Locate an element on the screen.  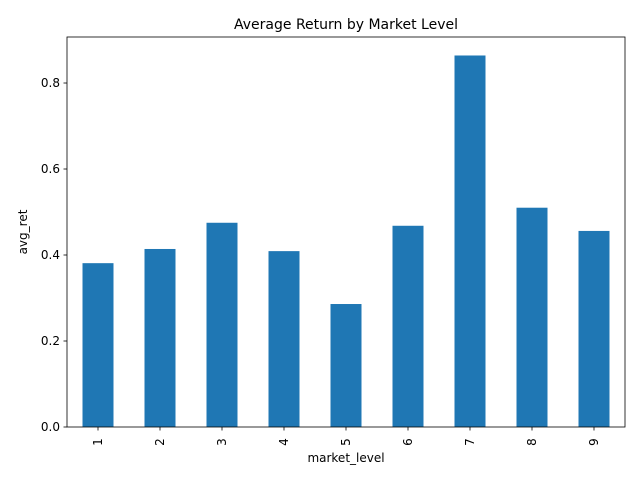
x-tick-label: 9 is located at coordinates (594, 442).